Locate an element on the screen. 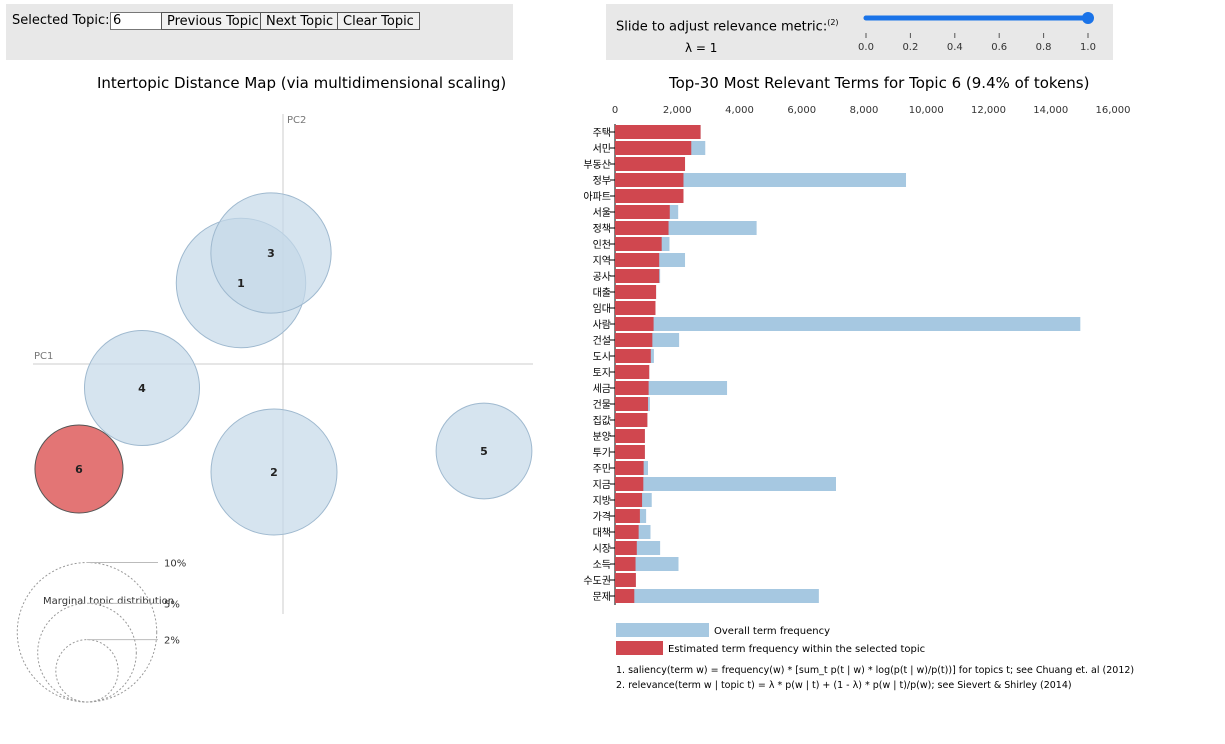 Image resolution: width=1225 pixels, height=744 pixels. x-tick-label: 6,000 is located at coordinates (801, 110).